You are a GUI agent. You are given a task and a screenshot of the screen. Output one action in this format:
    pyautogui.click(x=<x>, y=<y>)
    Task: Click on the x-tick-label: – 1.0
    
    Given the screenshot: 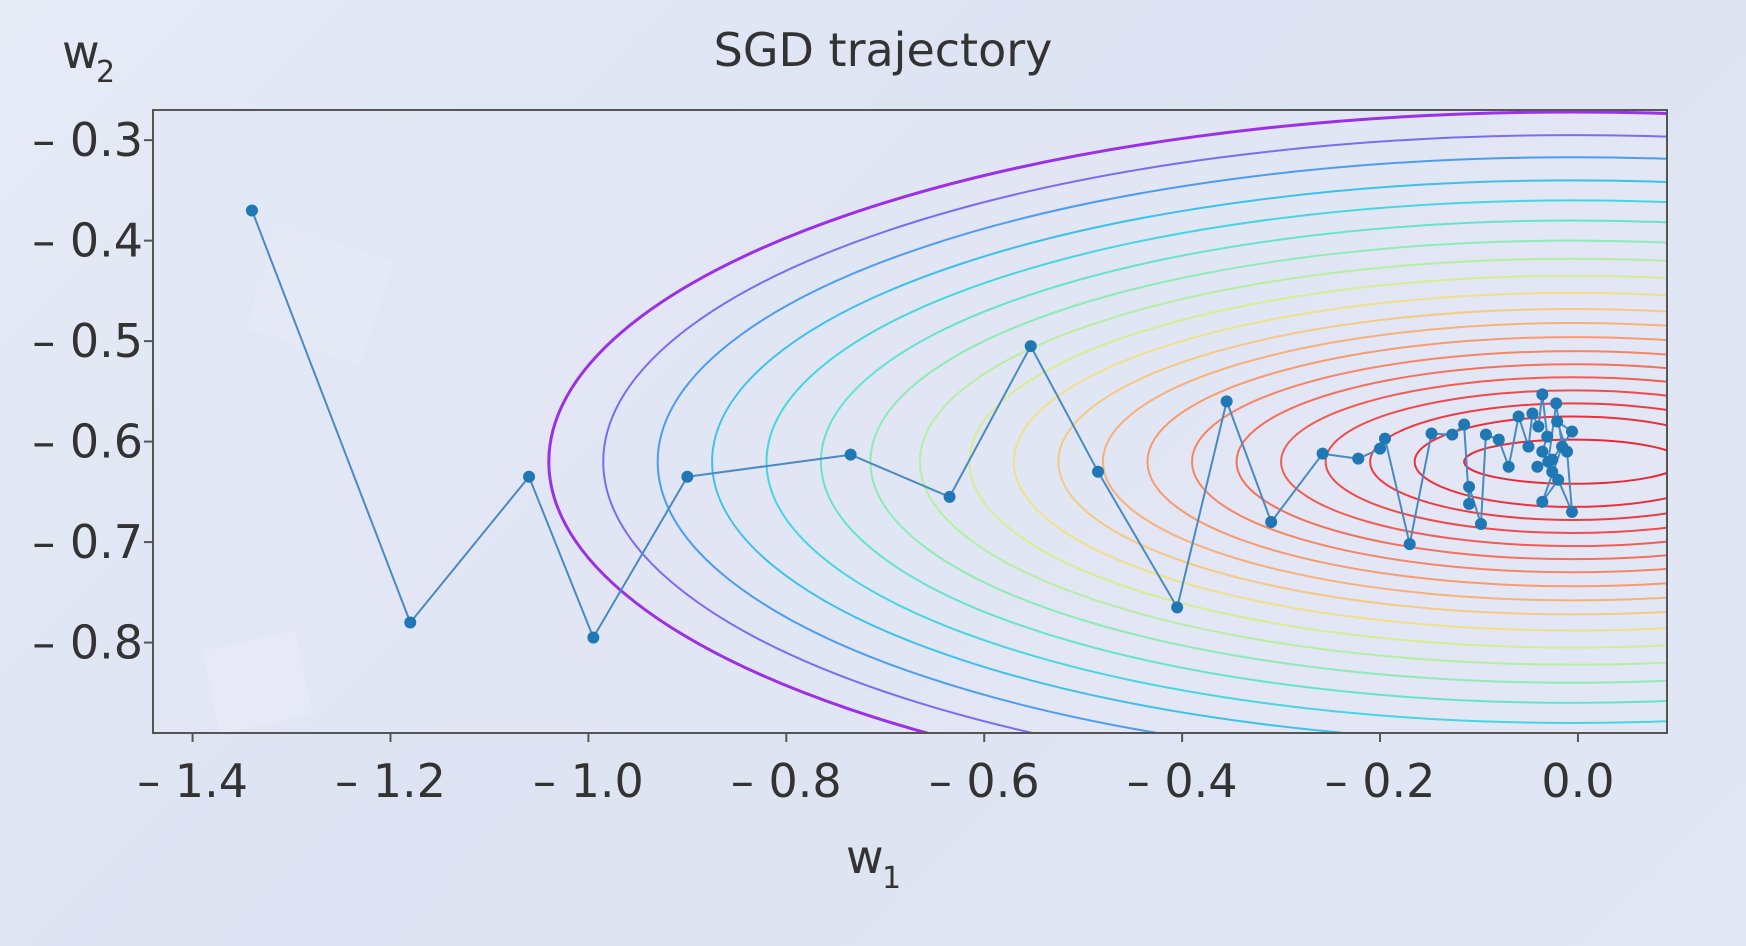 What is the action you would take?
    pyautogui.click(x=588, y=781)
    